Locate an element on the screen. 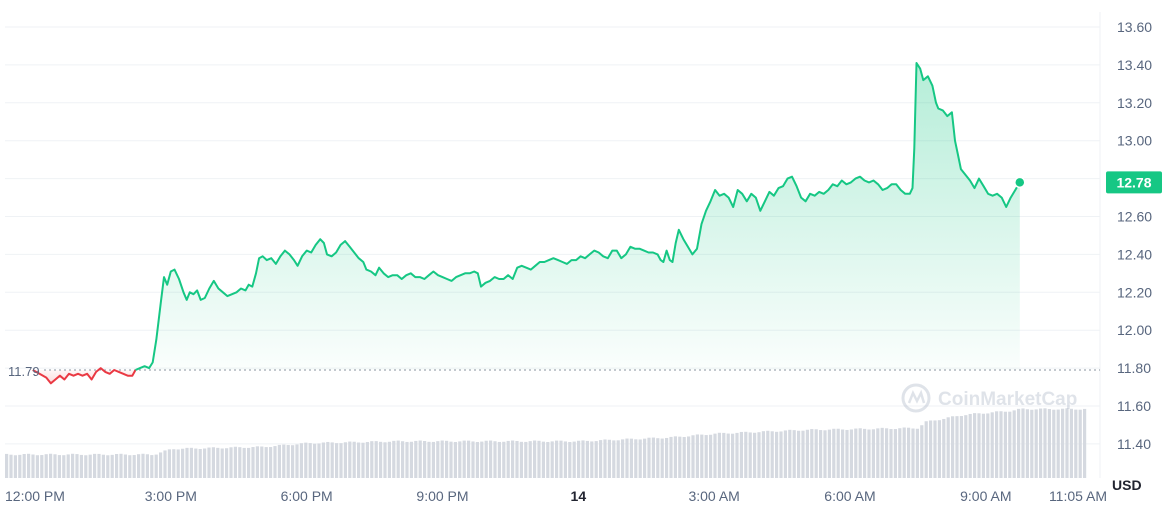 Image resolution: width=1172 pixels, height=511 pixels. x-tick-label: 14 is located at coordinates (579, 496).